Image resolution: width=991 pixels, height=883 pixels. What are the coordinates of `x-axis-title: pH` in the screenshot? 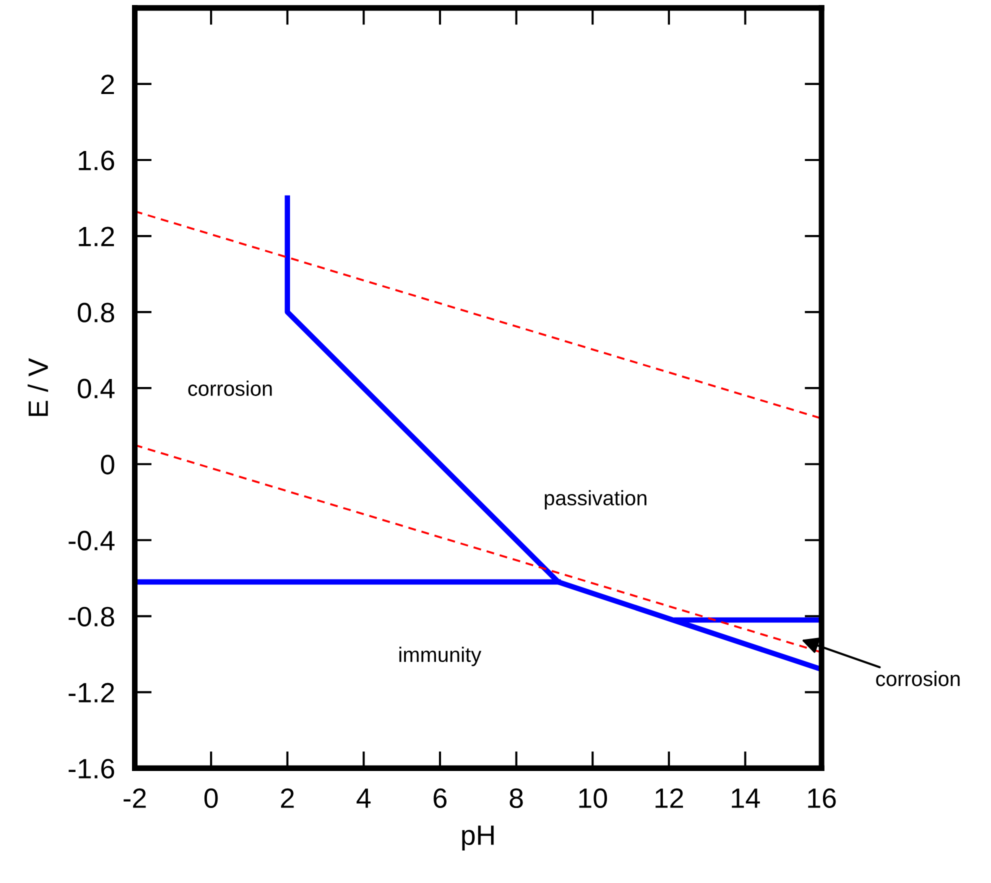 It's located at (478, 838).